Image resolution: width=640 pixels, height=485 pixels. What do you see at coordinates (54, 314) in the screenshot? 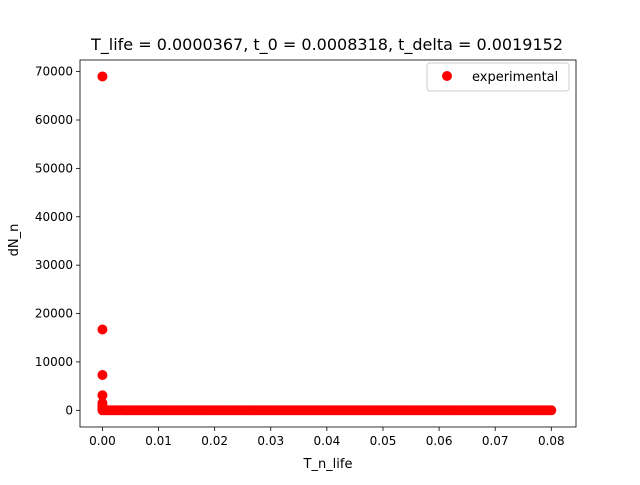
I see `y-tick-label: 20000` at bounding box center [54, 314].